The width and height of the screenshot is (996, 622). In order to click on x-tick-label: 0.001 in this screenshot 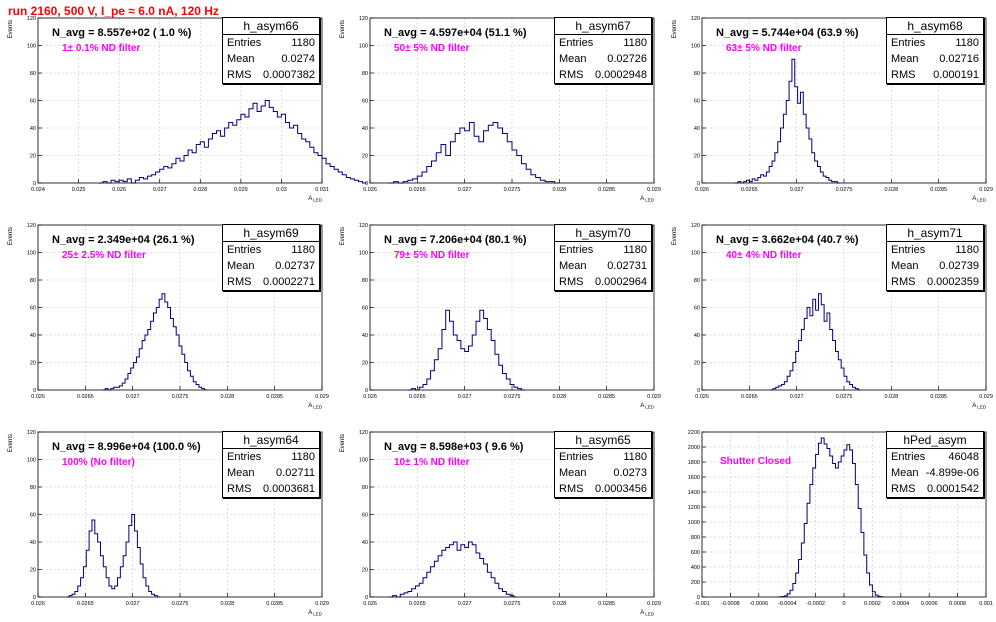, I will do `click(986, 604)`.